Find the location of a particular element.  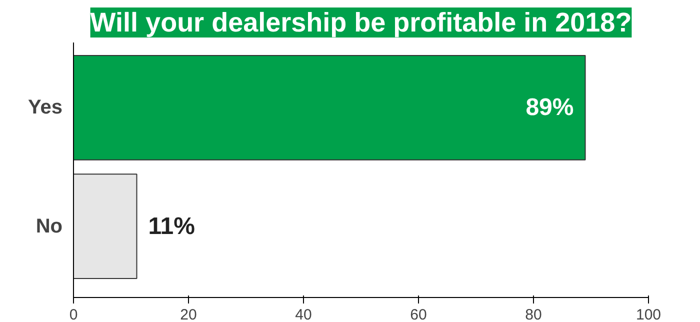

x-tick-label: 40 is located at coordinates (303, 314).